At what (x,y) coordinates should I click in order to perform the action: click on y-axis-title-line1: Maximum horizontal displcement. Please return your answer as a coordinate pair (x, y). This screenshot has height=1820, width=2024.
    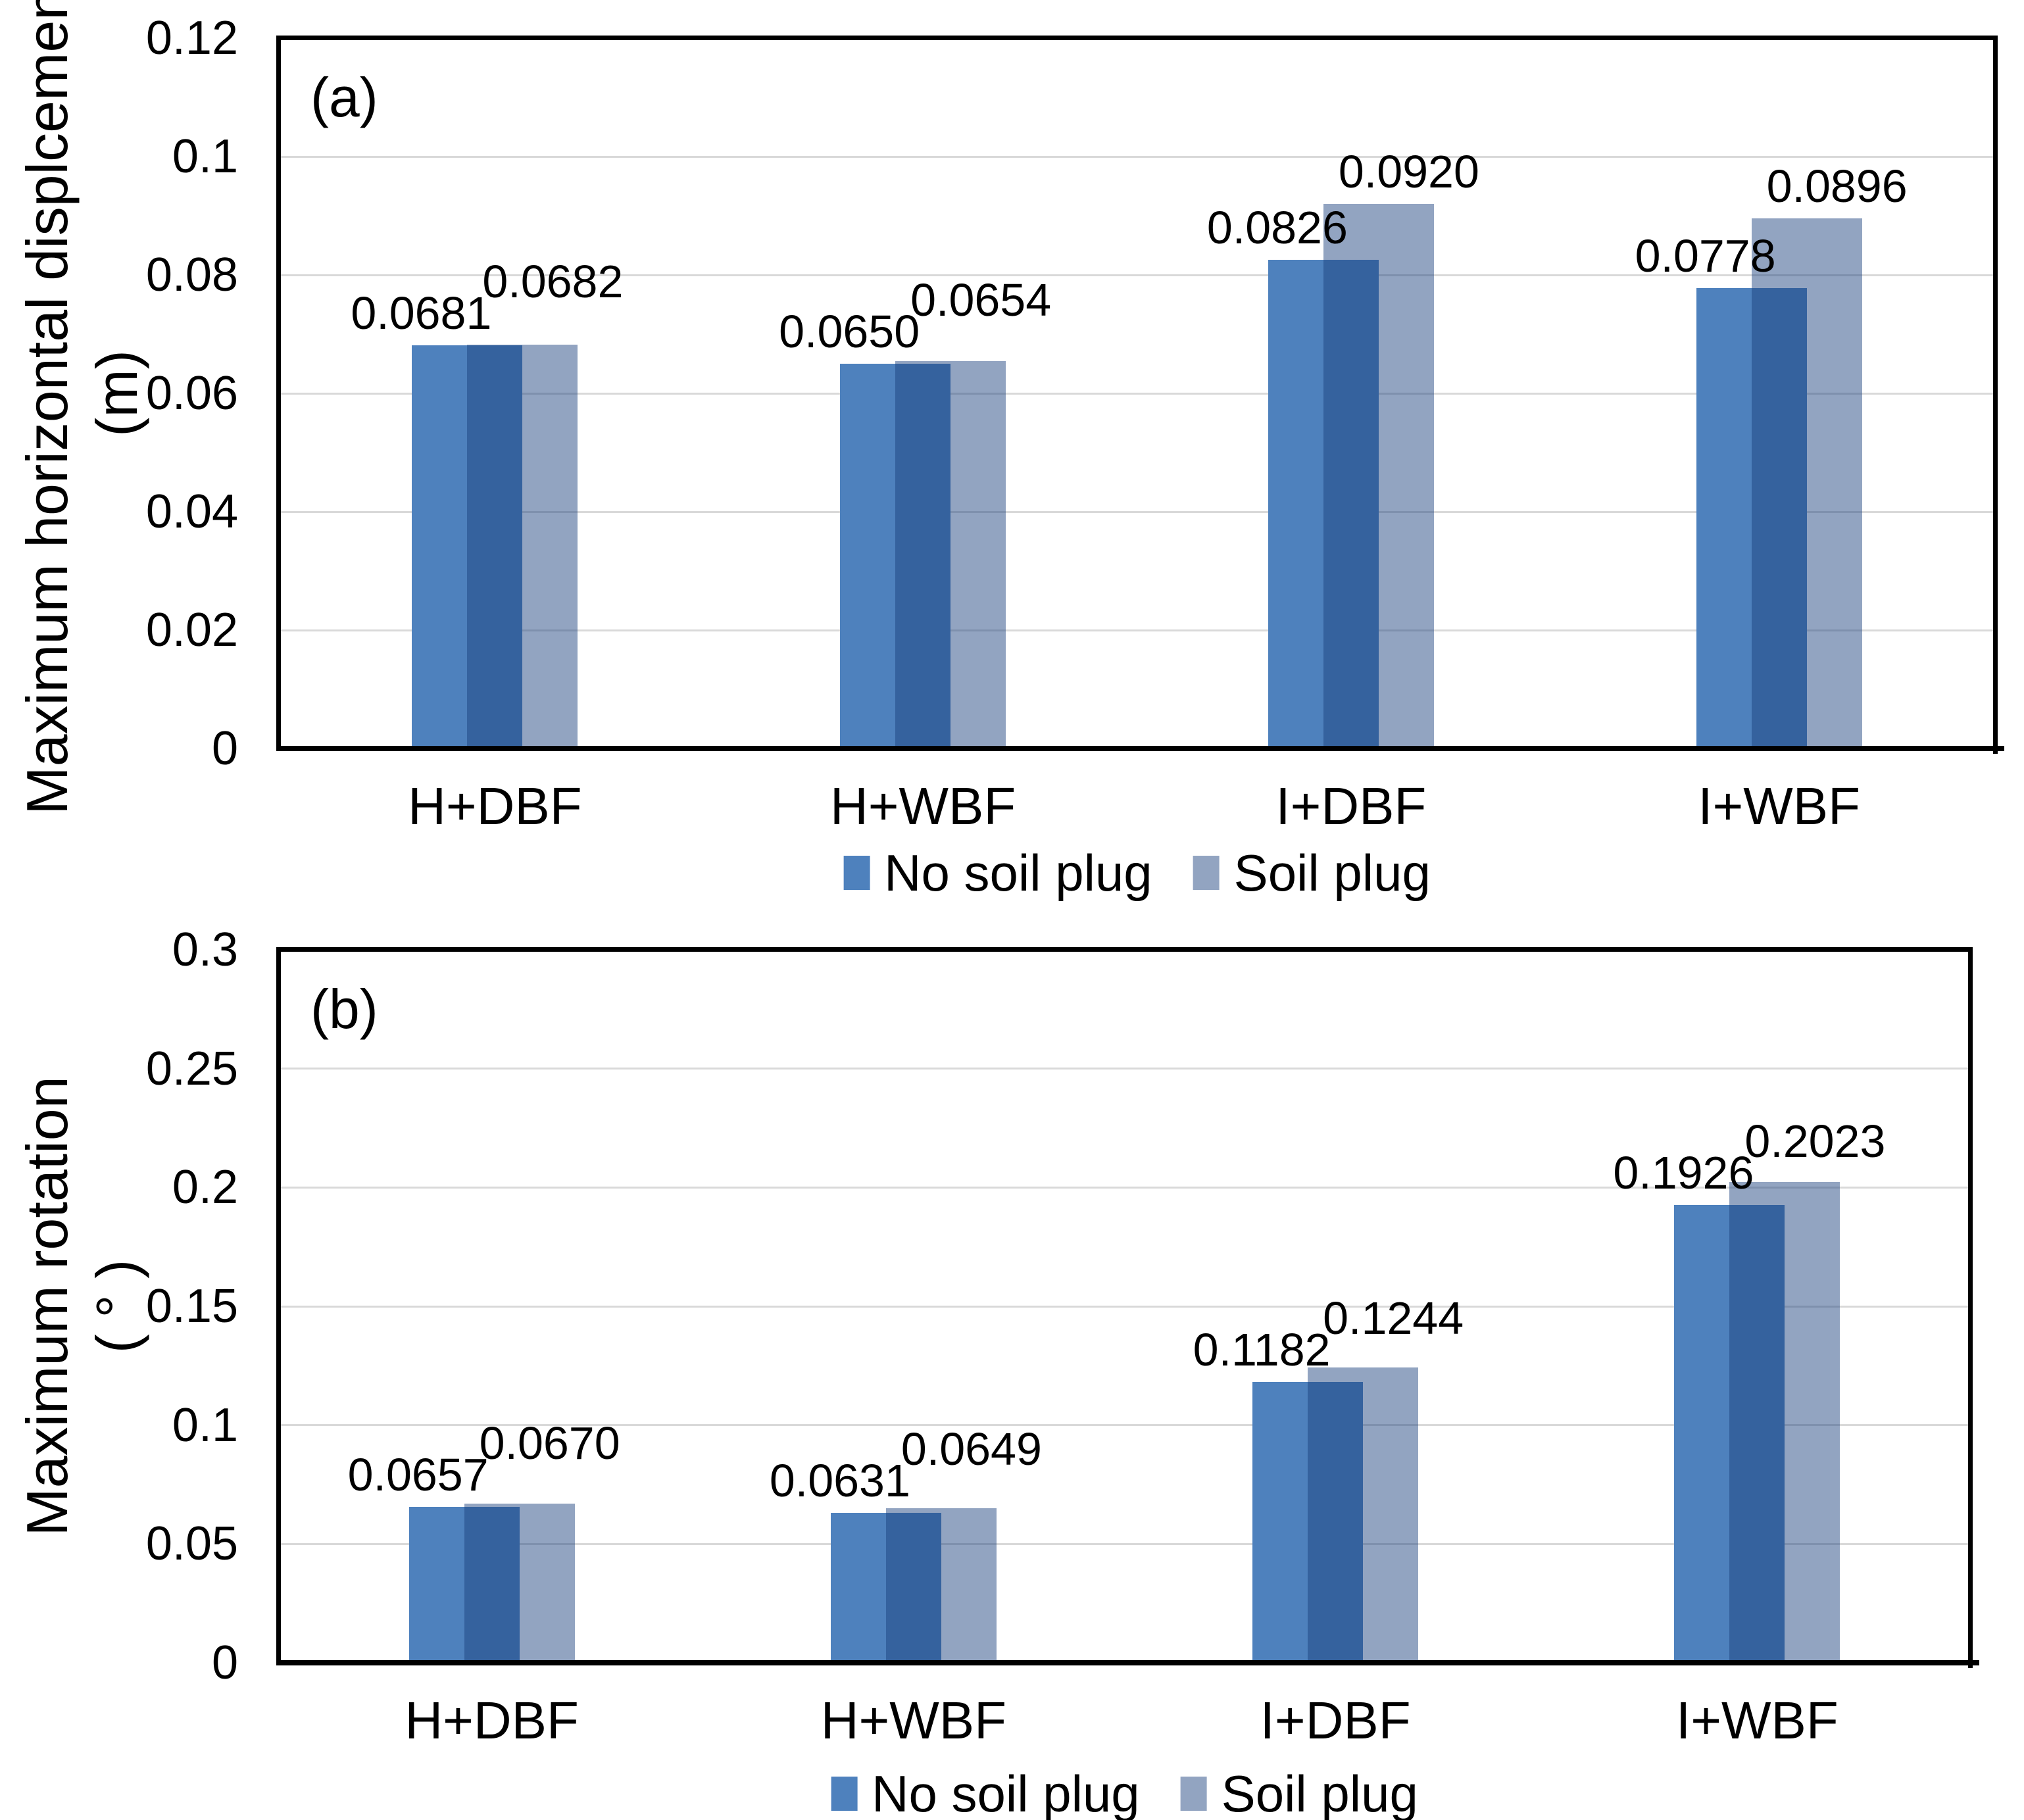
    Looking at the image, I should click on (47, 407).